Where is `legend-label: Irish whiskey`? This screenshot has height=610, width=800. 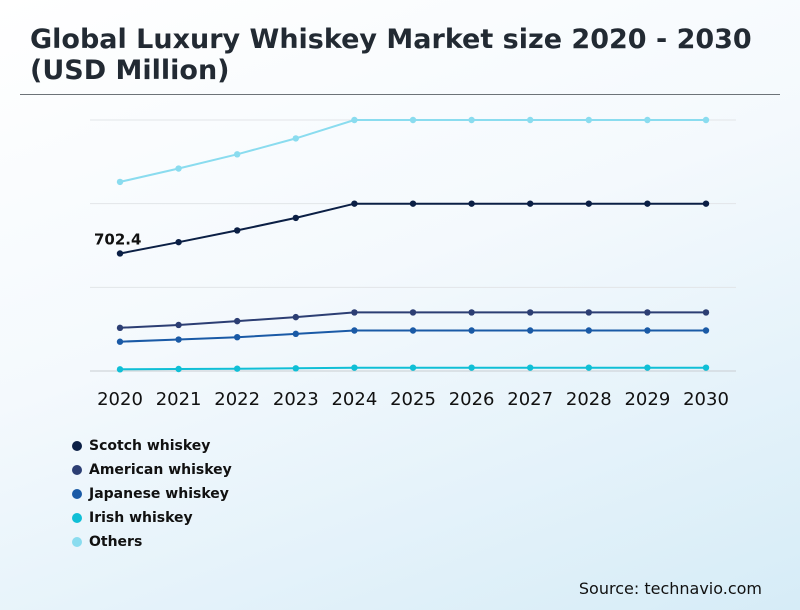
legend-label: Irish whiskey is located at coordinates (141, 518).